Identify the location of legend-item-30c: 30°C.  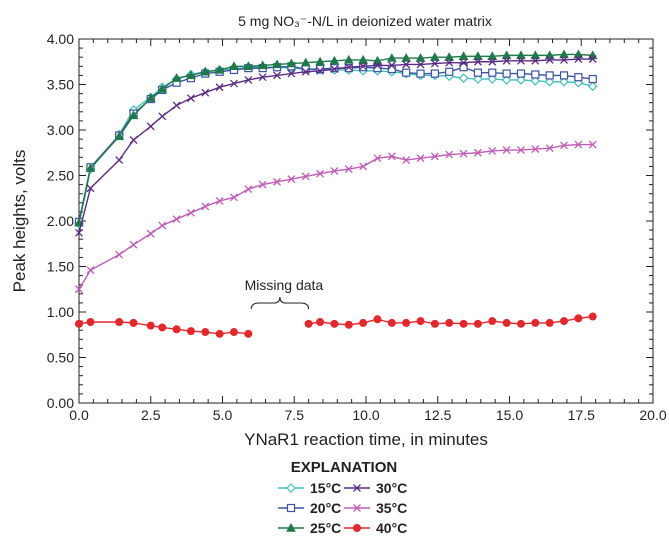
(375, 488).